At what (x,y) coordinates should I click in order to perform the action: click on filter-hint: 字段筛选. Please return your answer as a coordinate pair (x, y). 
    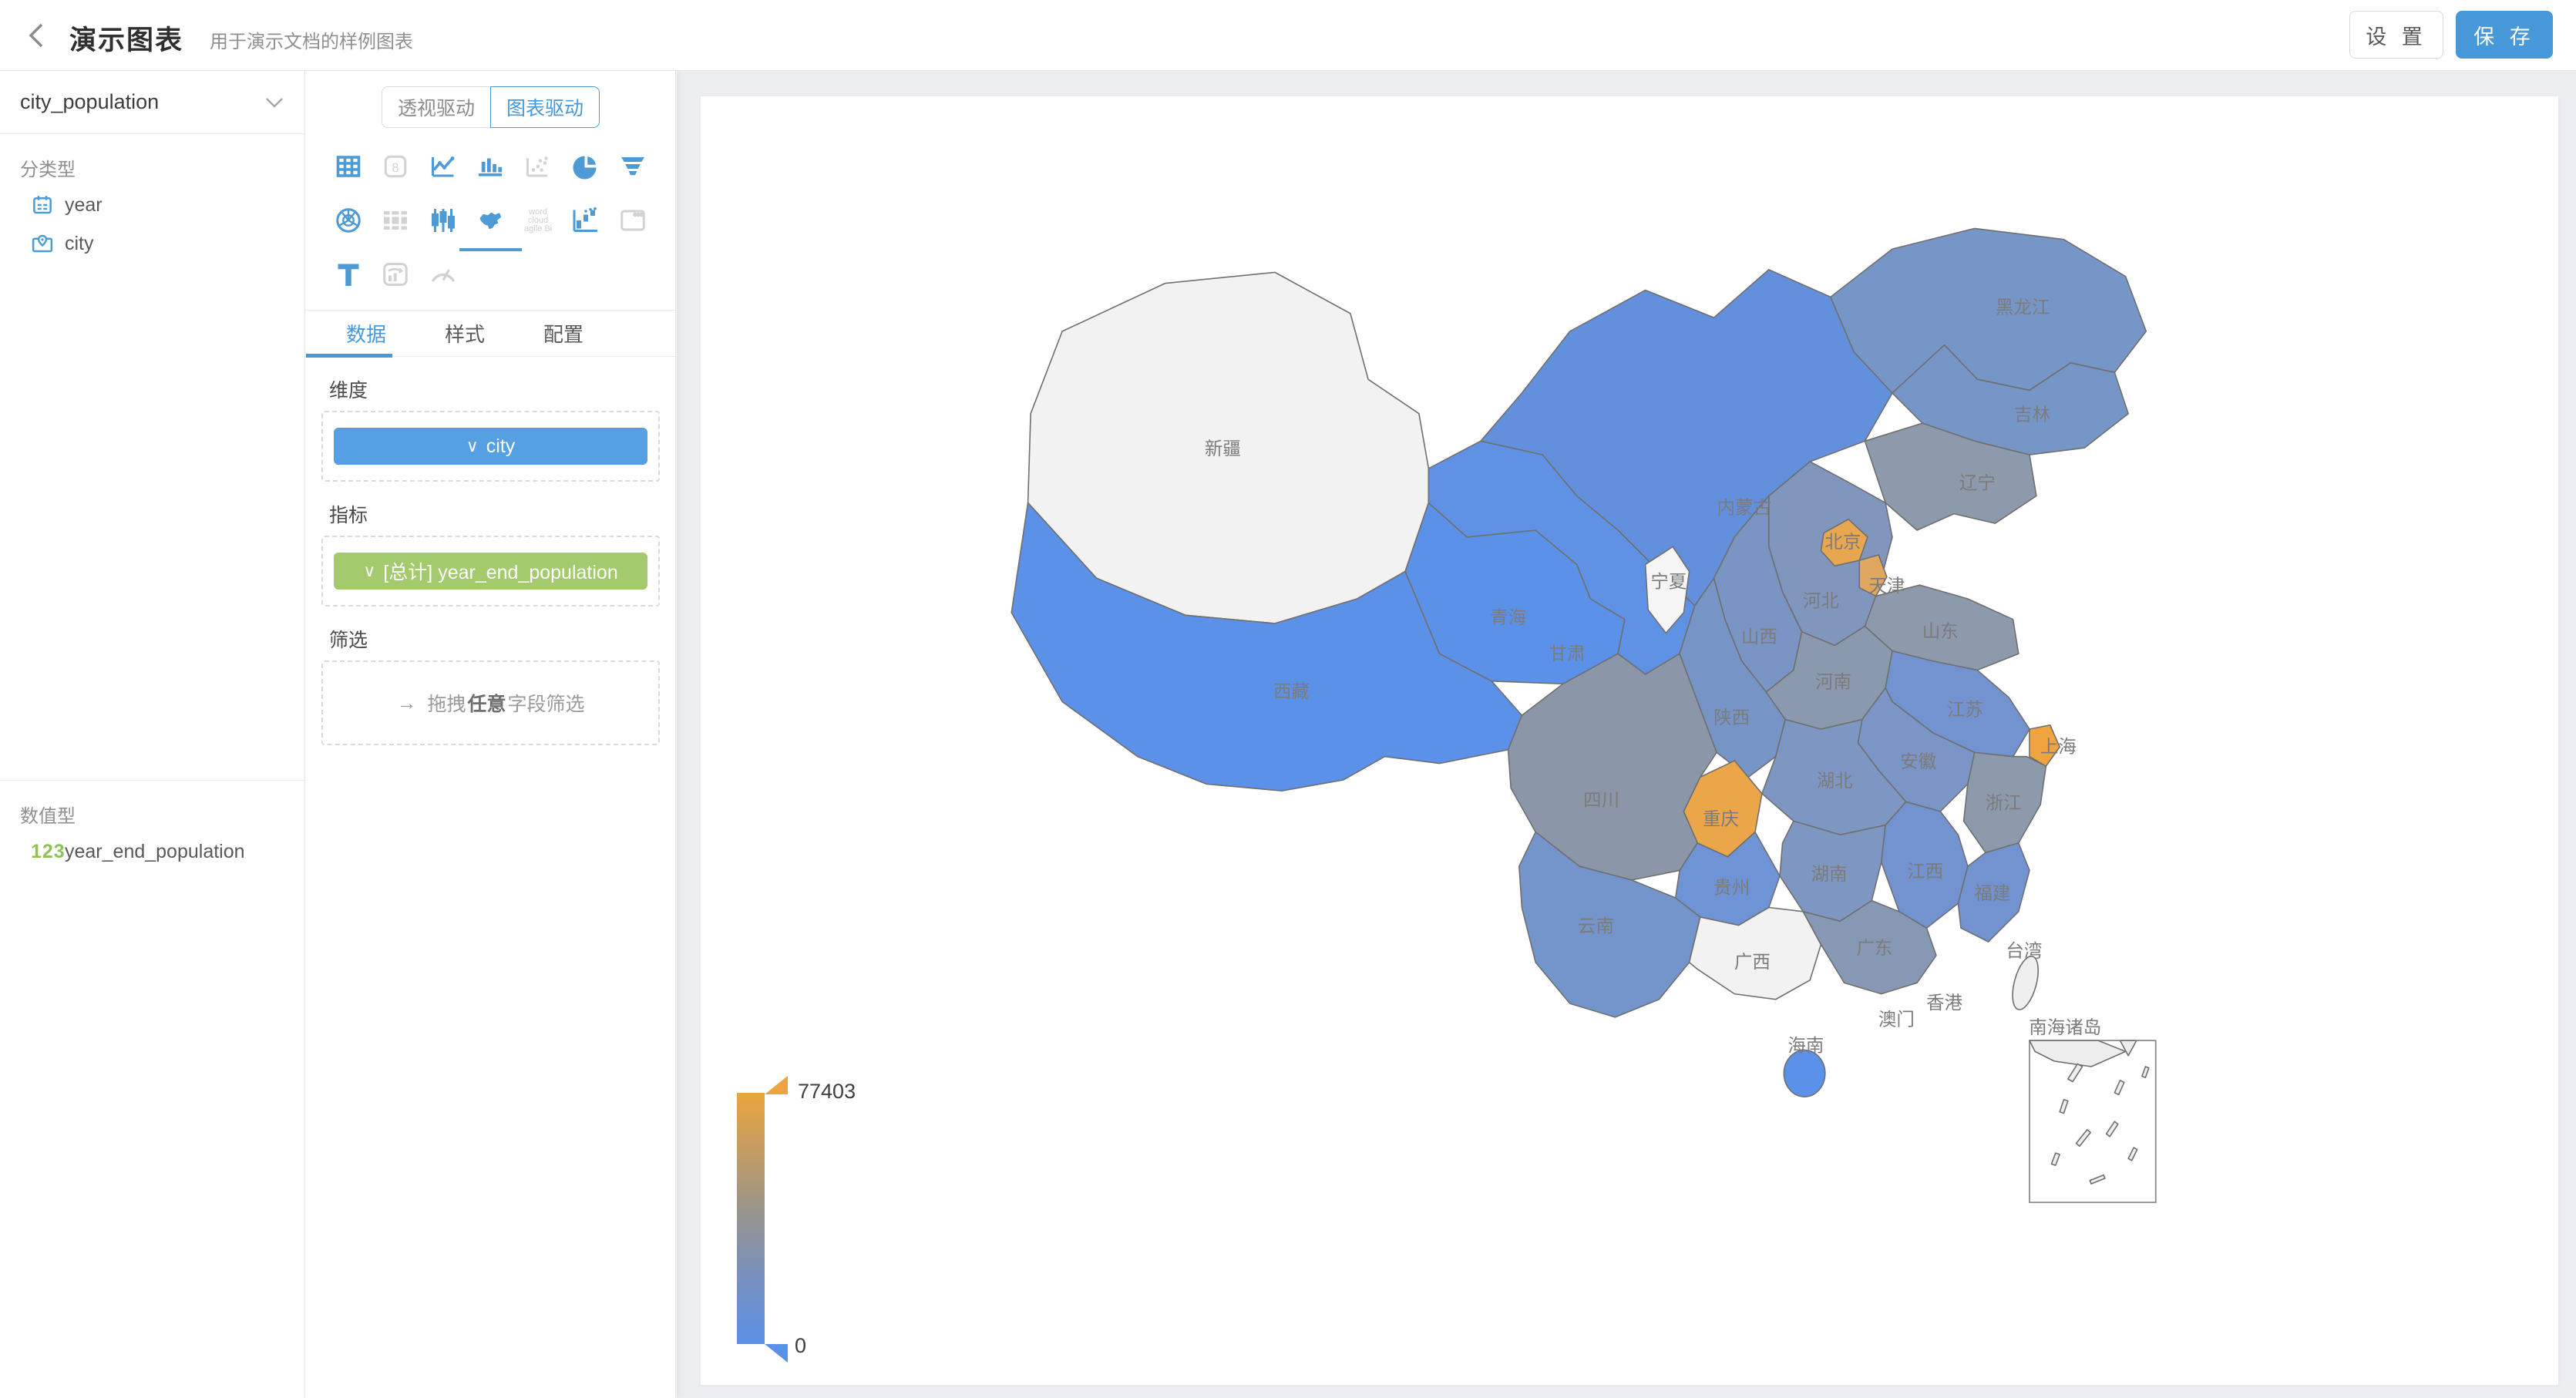
    Looking at the image, I should click on (546, 704).